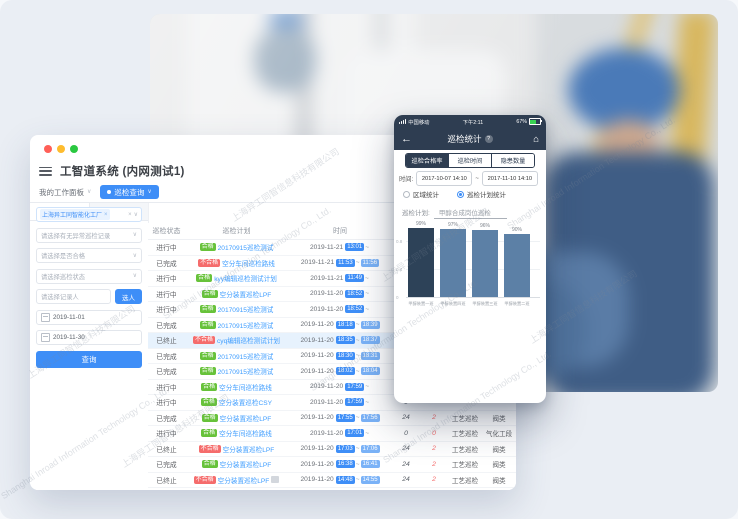 The image size is (738, 519). I want to click on signal-bars-icon, so click(403, 121).